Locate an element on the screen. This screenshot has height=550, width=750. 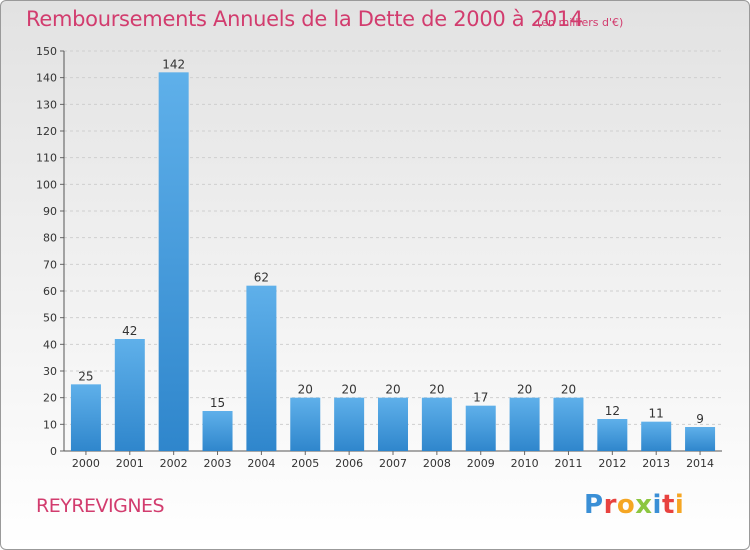
y-tick-label: 30 is located at coordinates (50, 371).